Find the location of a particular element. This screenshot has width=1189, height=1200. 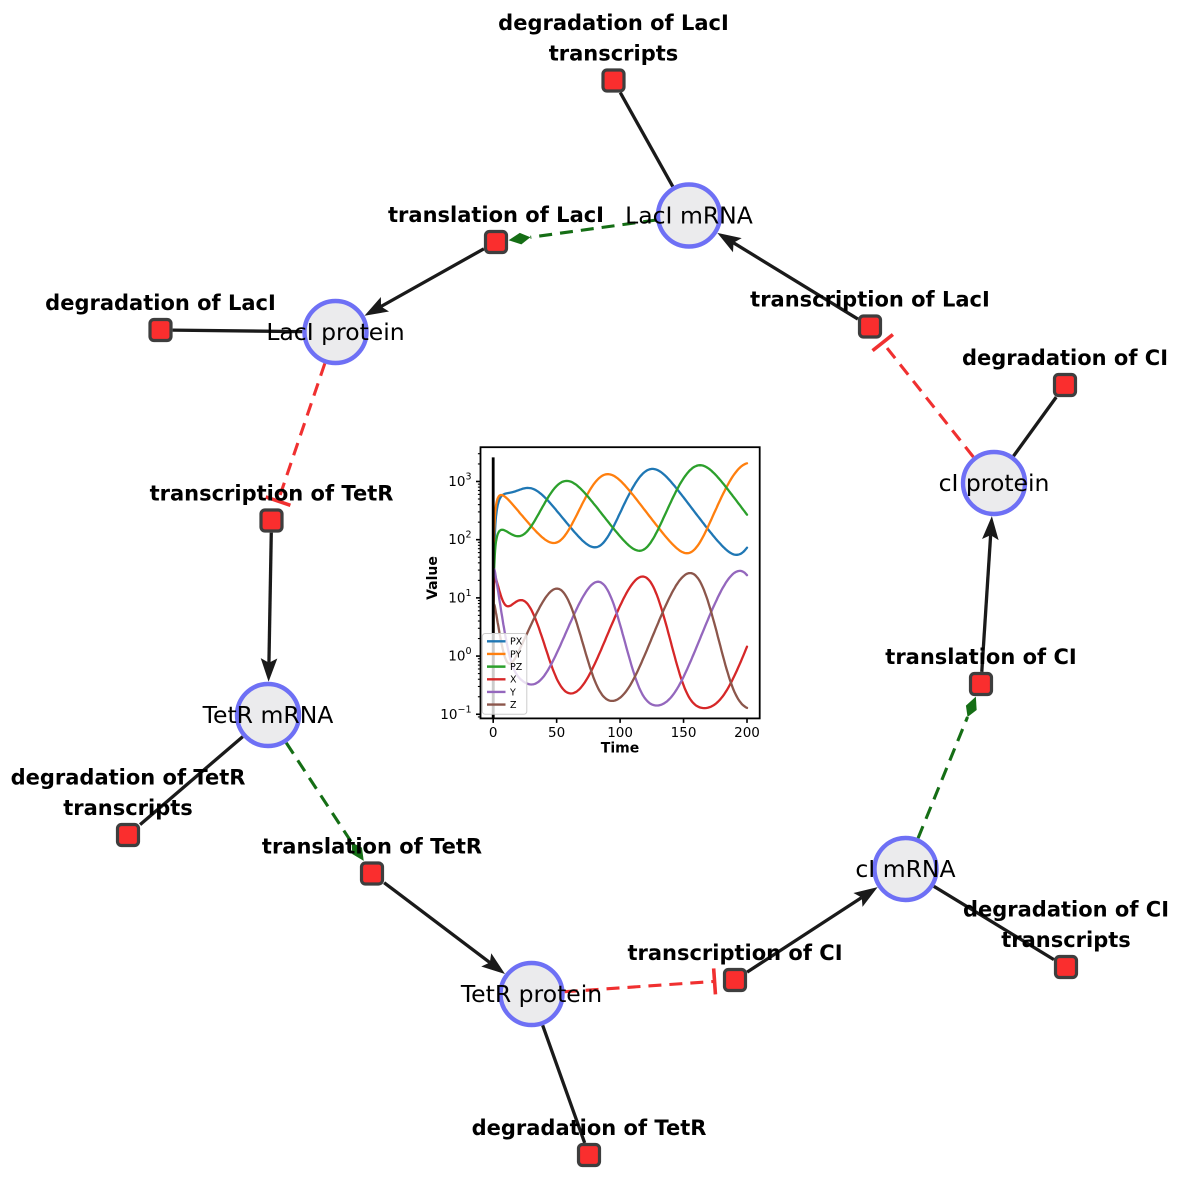

reaction-label-degradation_of_CI_transcripts-line2: transcripts is located at coordinates (1066, 940).